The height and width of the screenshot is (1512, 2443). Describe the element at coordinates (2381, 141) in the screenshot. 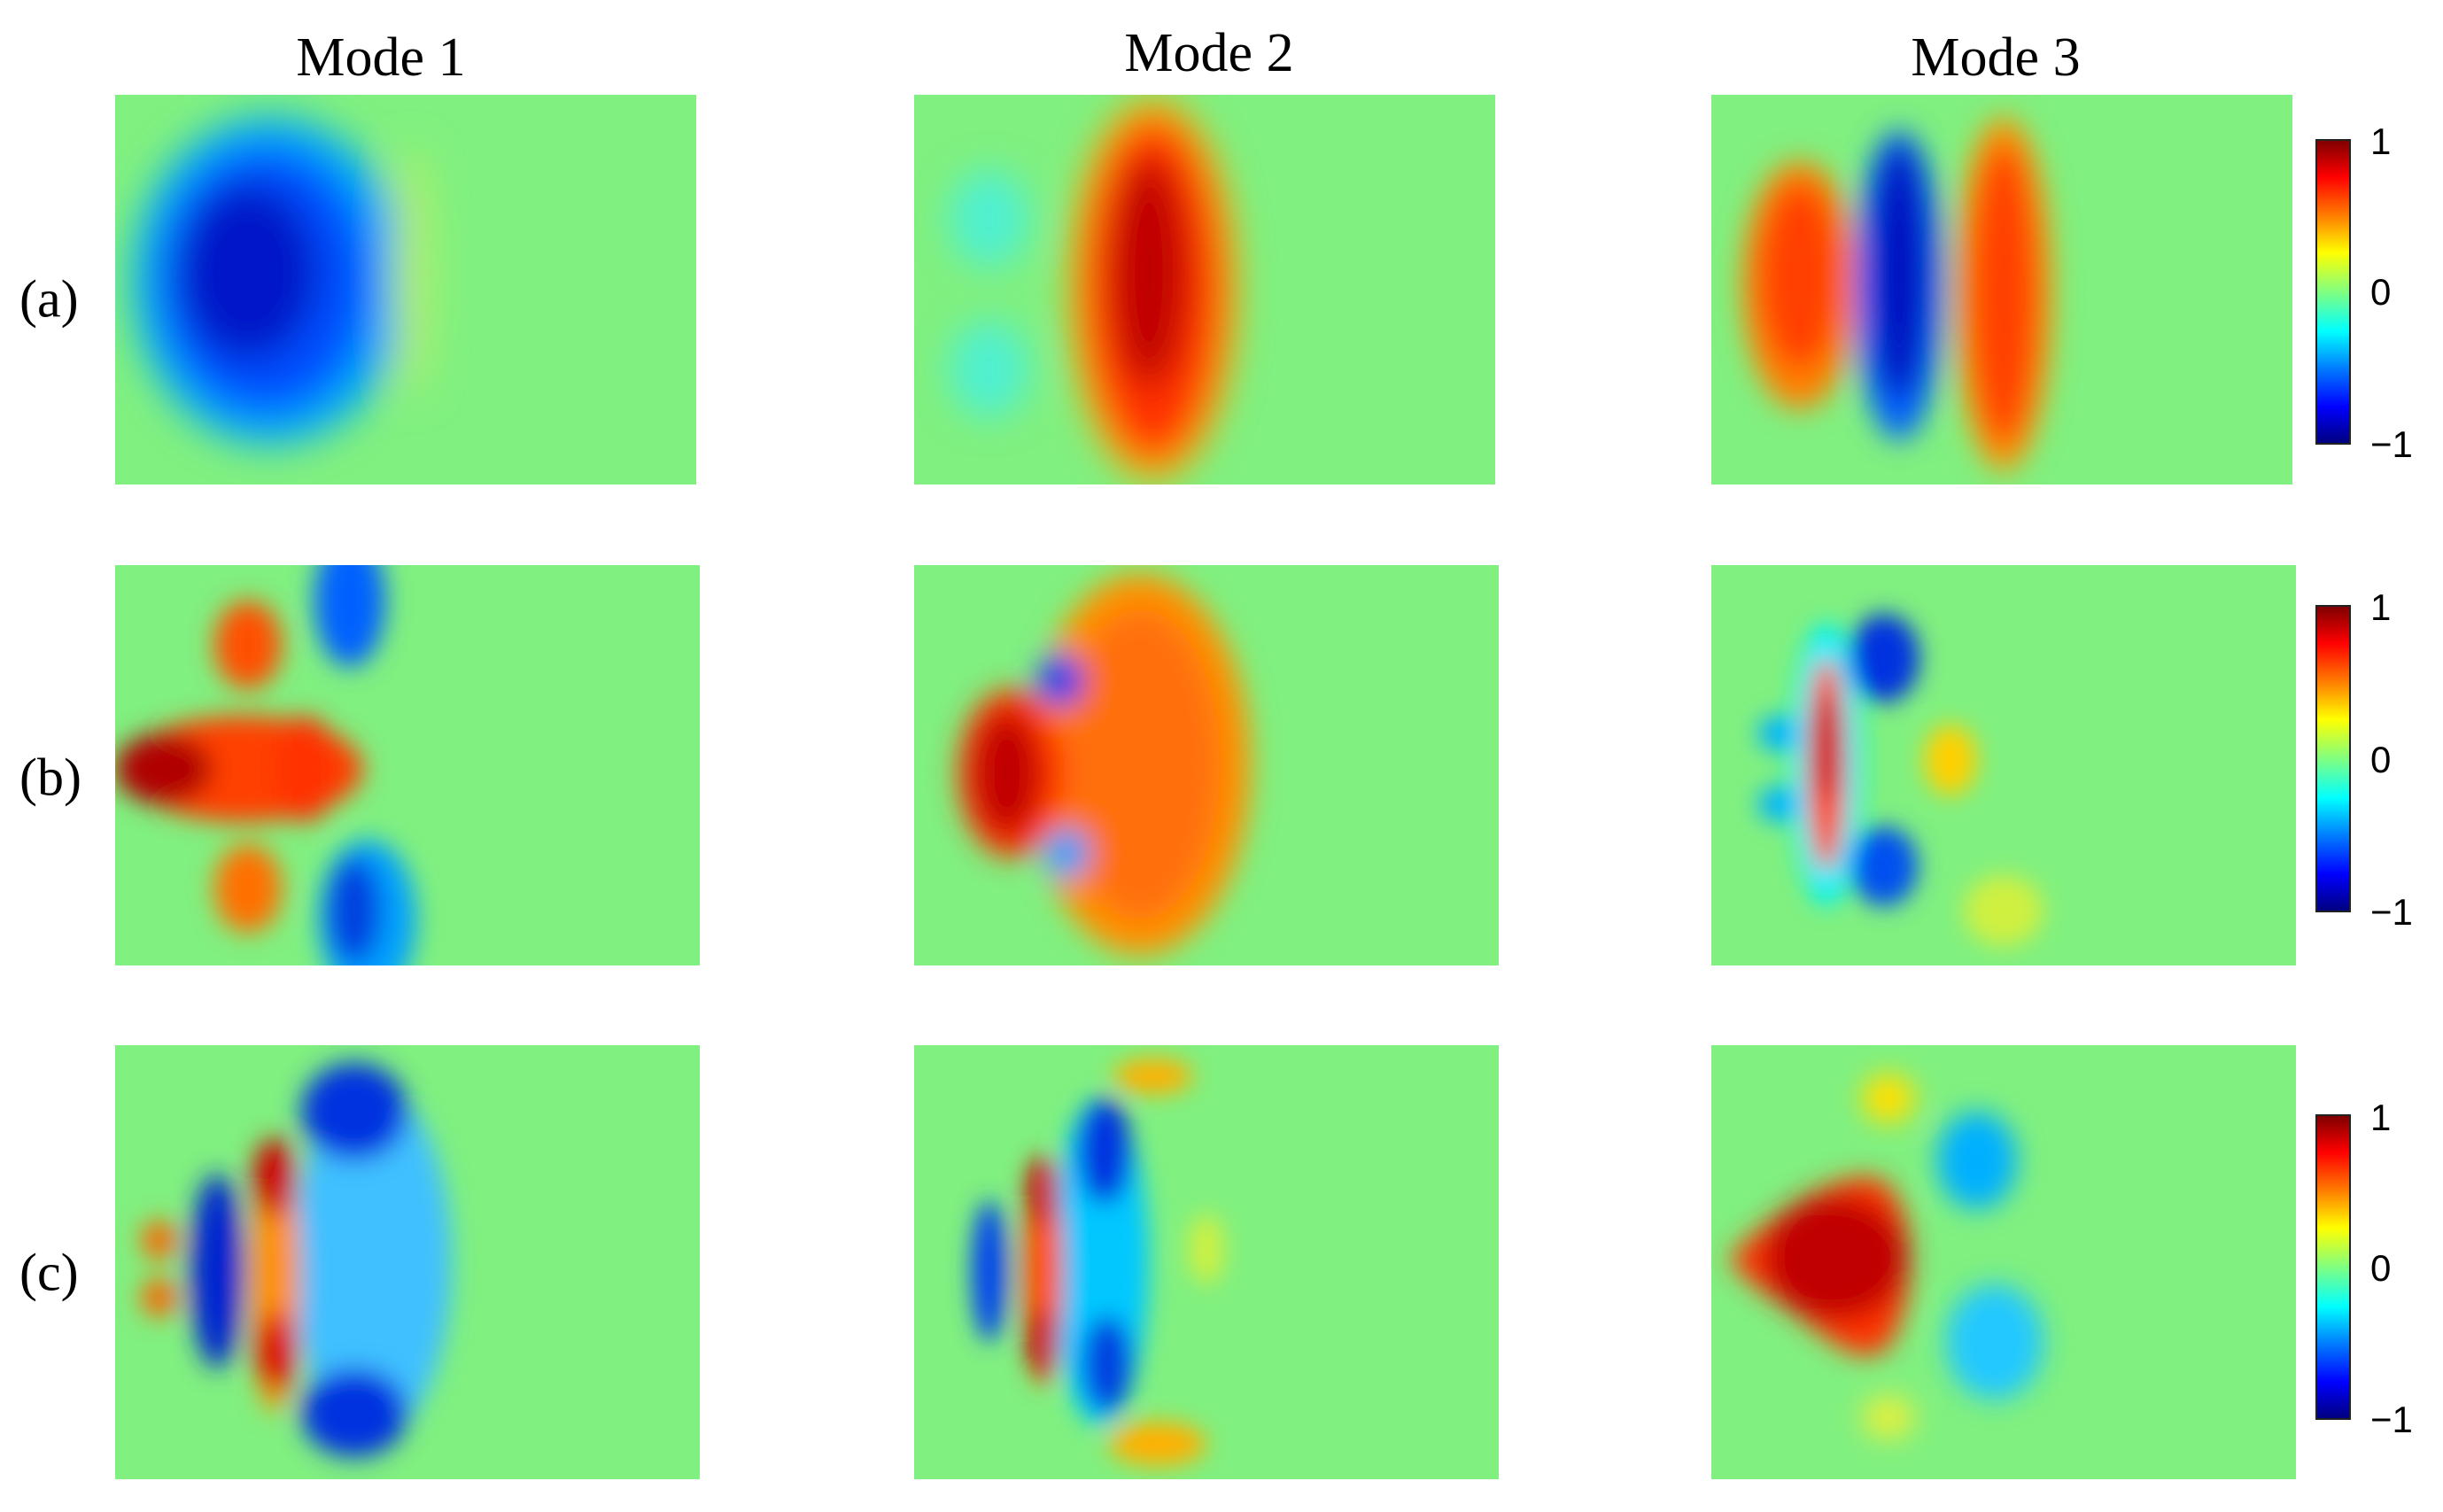

I see `colorbar-a-tick-max: 1` at that location.